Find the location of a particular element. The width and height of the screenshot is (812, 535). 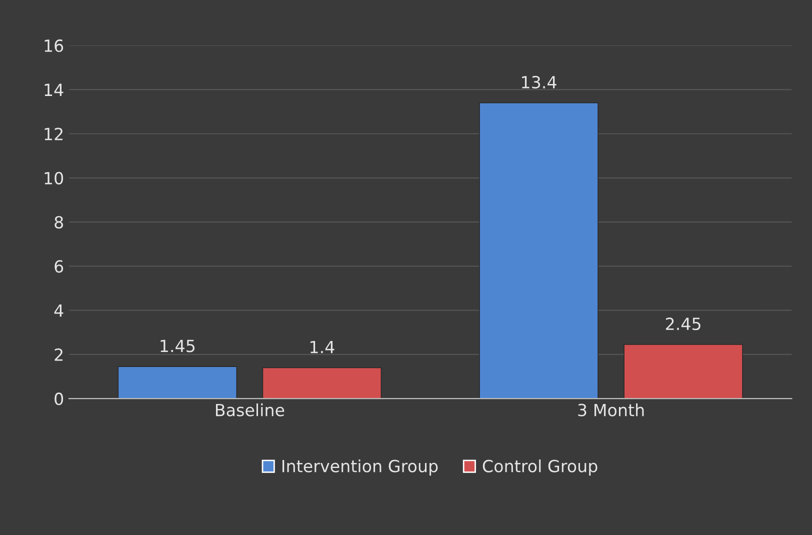

y-tick-label: 0 is located at coordinates (59, 399).